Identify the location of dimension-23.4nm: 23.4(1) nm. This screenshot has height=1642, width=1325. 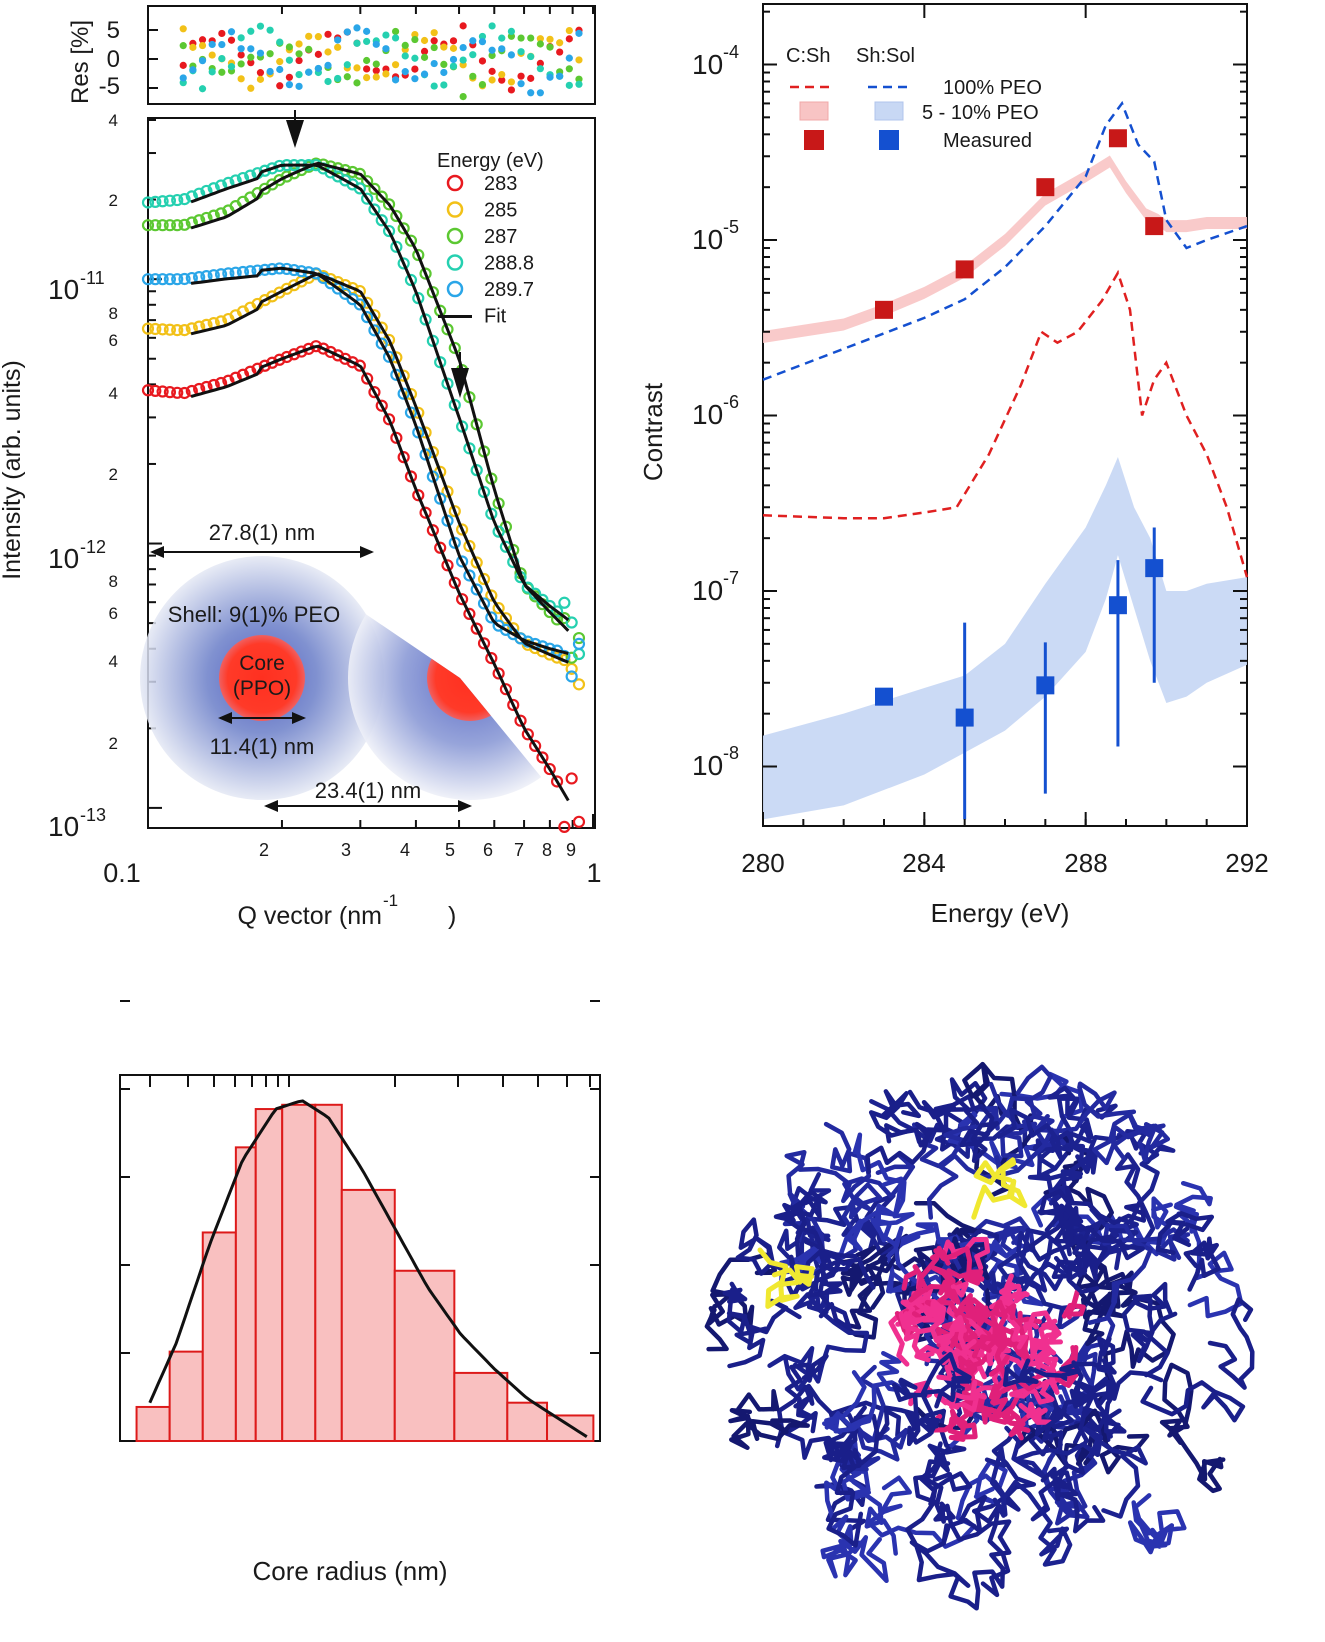
(368, 795).